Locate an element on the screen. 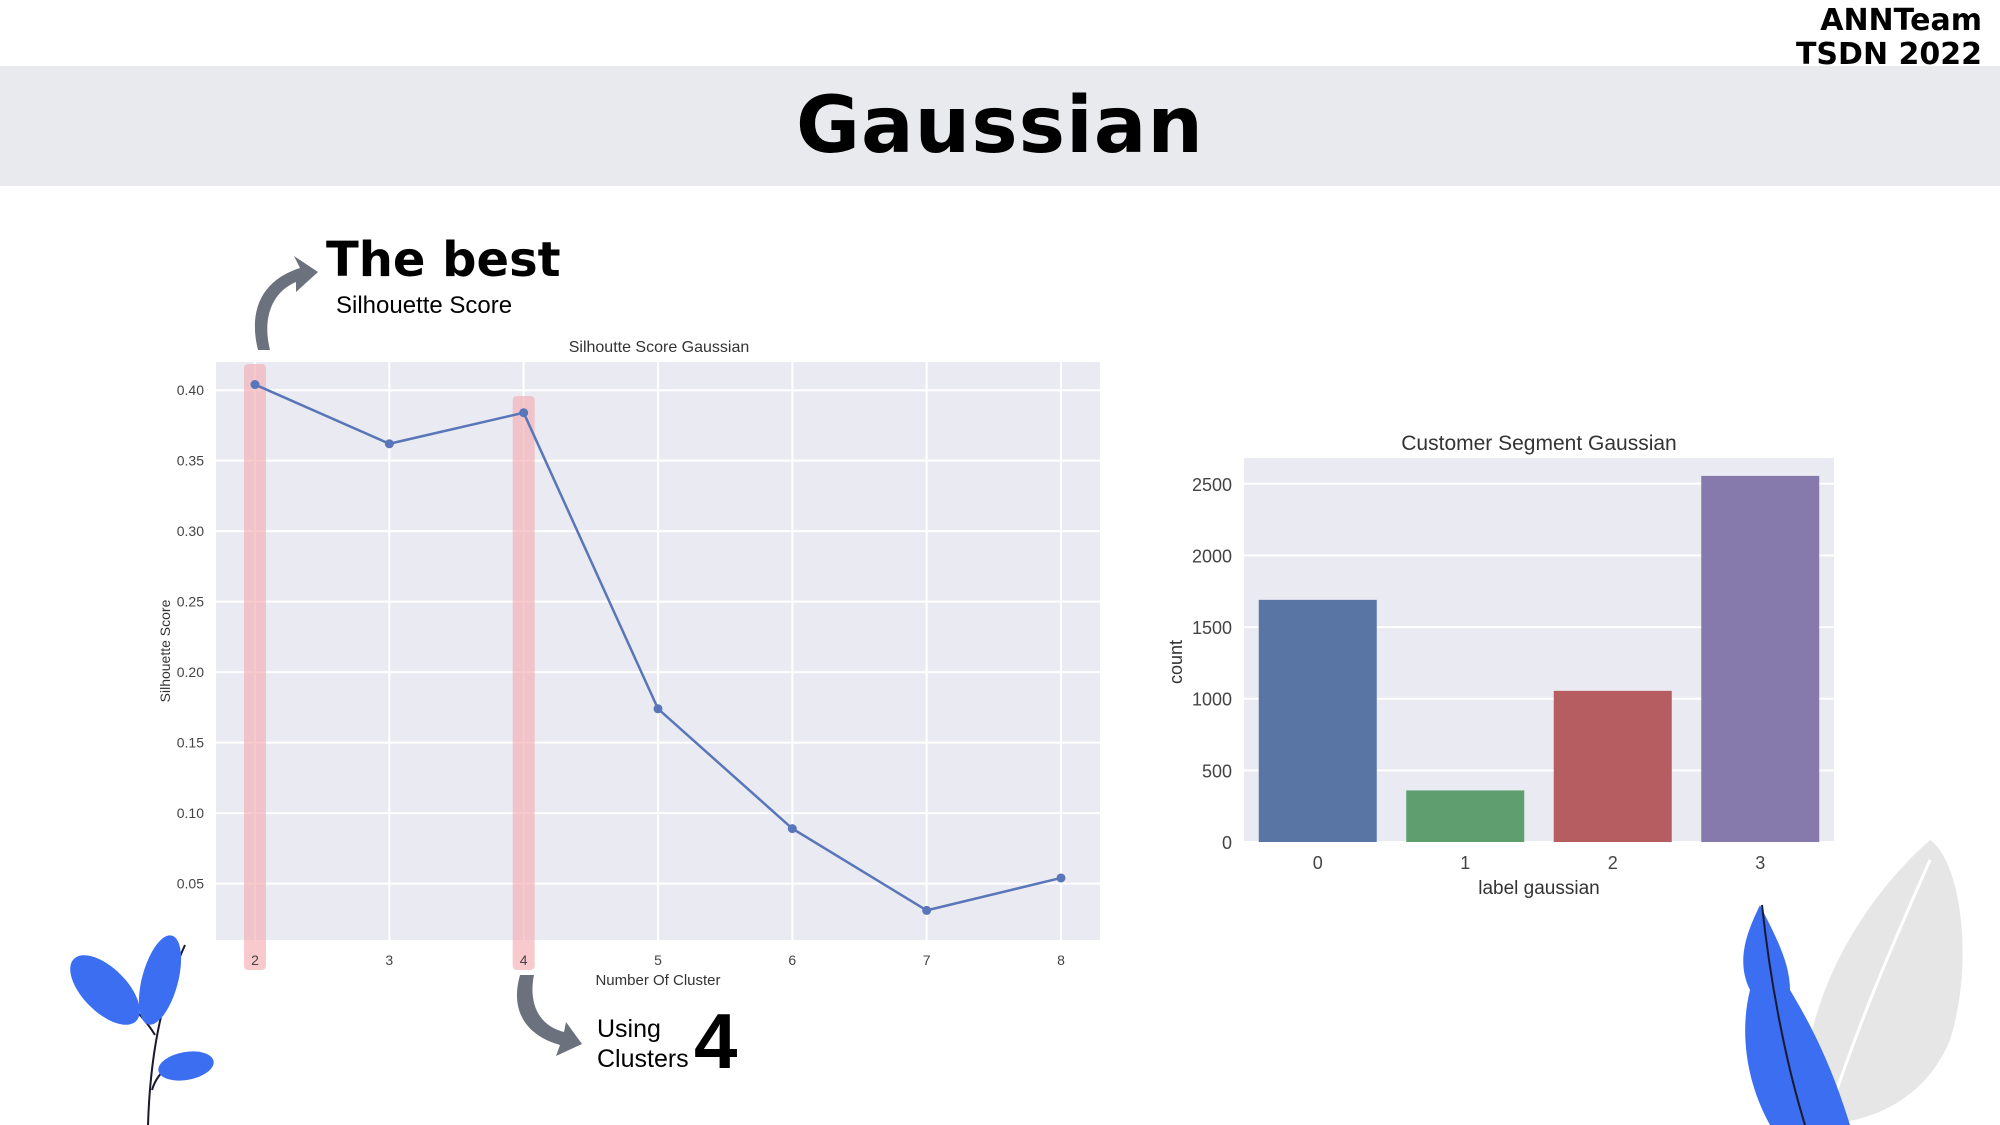  using-line: Using is located at coordinates (629, 1029).